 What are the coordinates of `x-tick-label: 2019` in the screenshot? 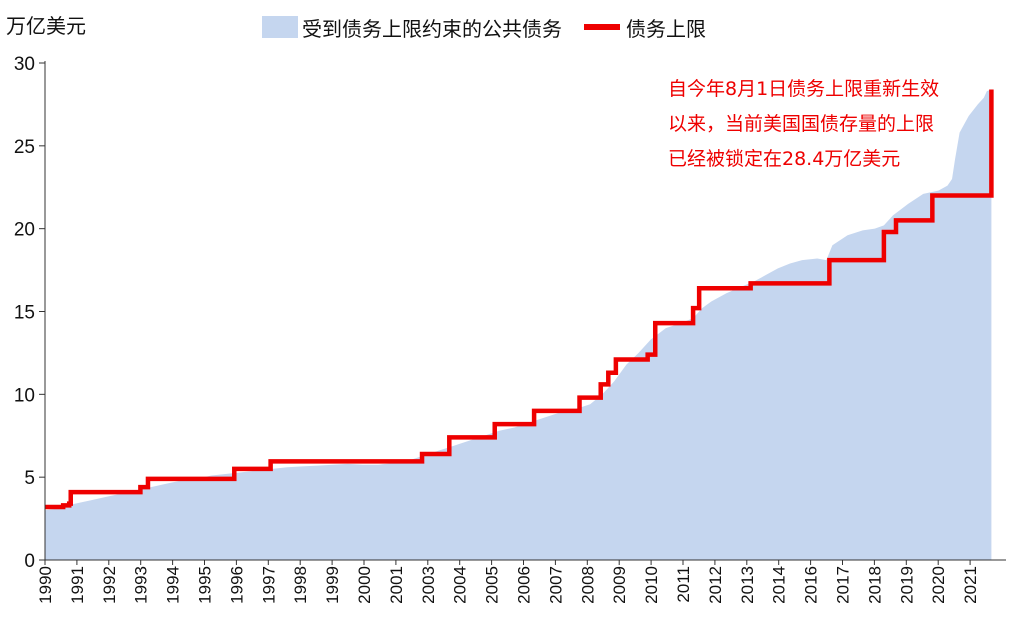 It's located at (906, 585).